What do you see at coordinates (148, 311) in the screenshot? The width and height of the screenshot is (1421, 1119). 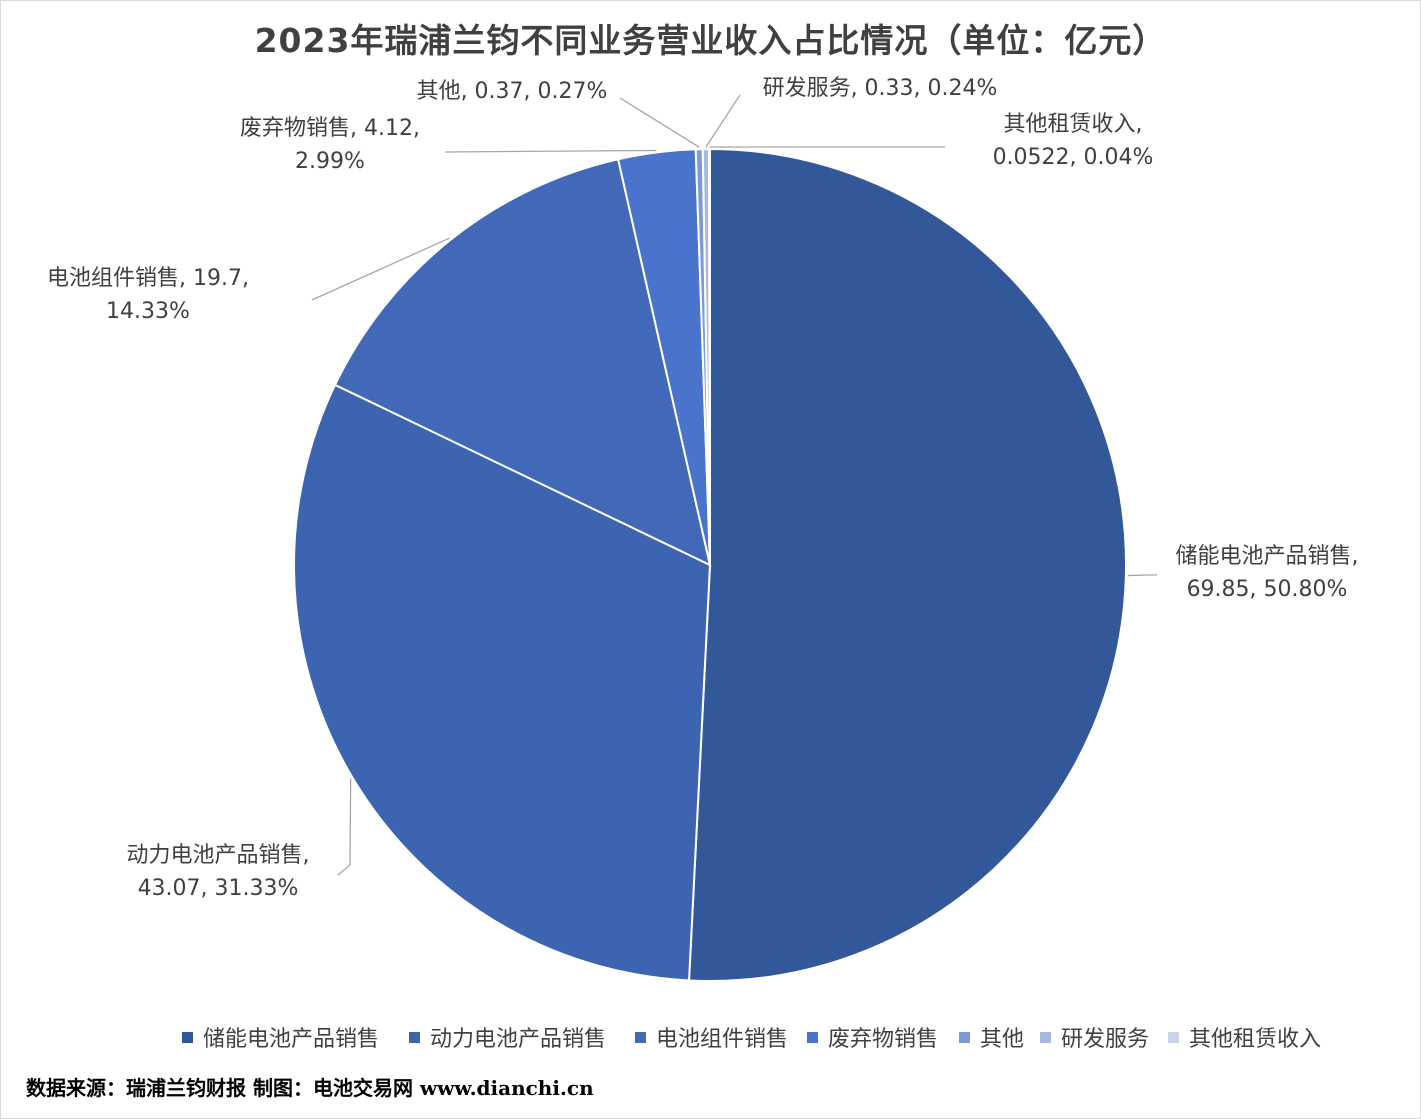 I see `data-label: 14.33%` at bounding box center [148, 311].